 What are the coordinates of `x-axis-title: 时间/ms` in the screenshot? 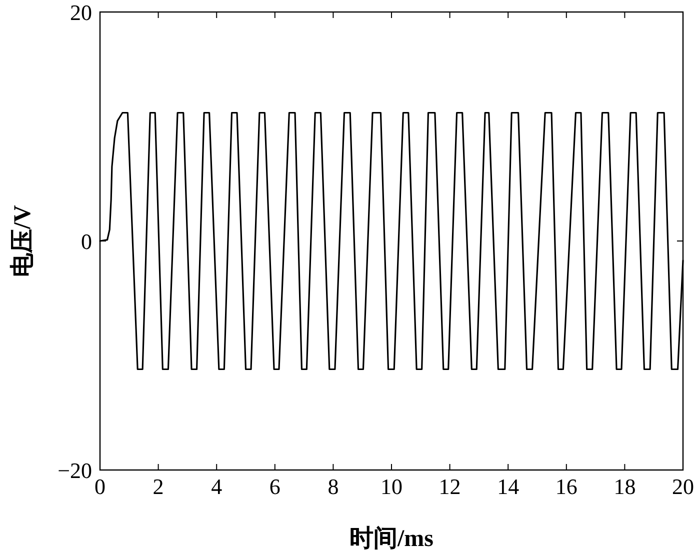 It's located at (392, 538).